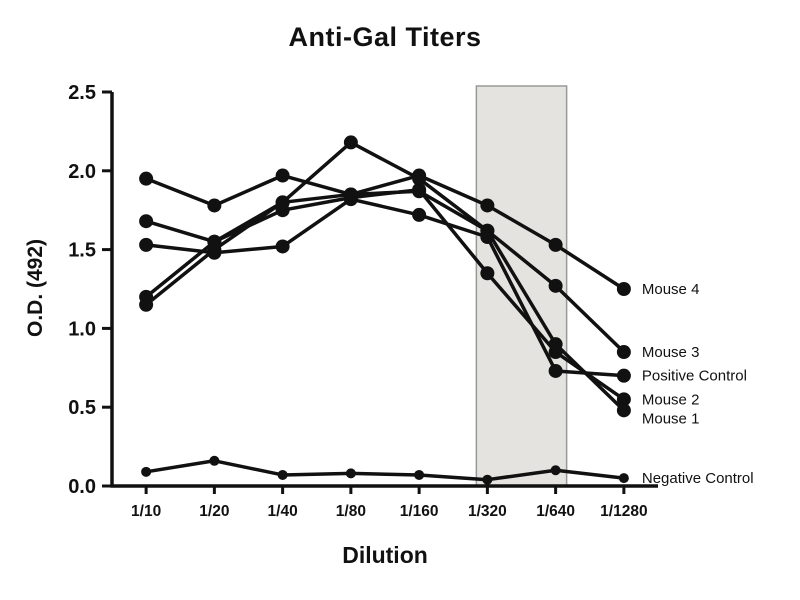 The image size is (800, 600). Describe the element at coordinates (555, 511) in the screenshot. I see `x-tick-label: 1/640` at that location.